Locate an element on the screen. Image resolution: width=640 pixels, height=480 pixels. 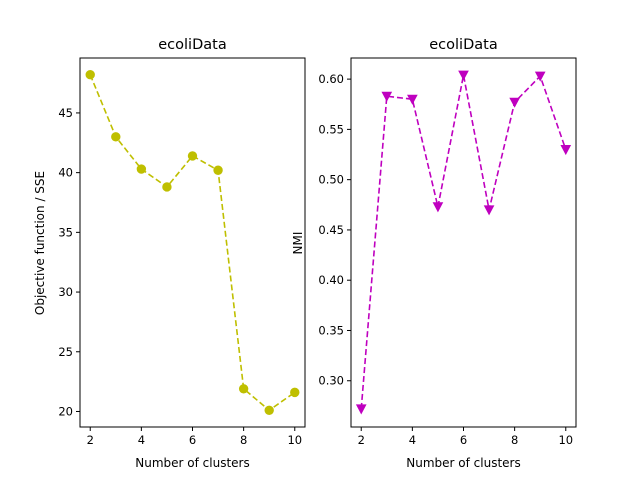
y-tick-label: 0.45 is located at coordinates (331, 230).